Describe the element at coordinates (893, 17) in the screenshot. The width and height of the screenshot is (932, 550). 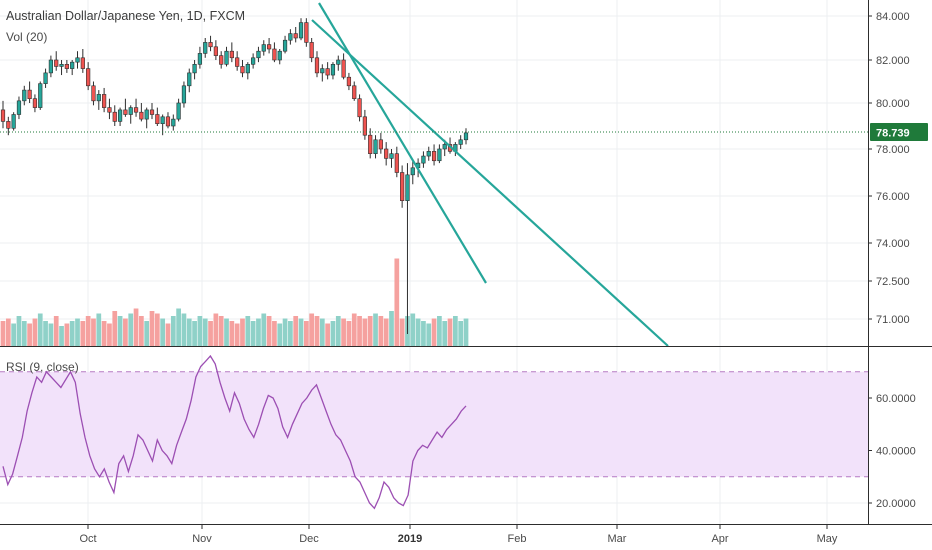
I see `price-tick-label: 84.000` at that location.